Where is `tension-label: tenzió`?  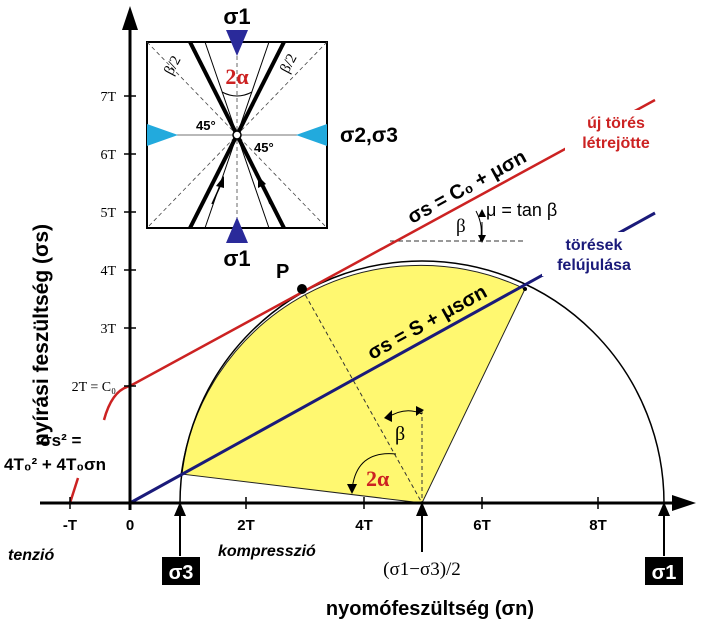
tension-label: tenzió is located at coordinates (31, 555).